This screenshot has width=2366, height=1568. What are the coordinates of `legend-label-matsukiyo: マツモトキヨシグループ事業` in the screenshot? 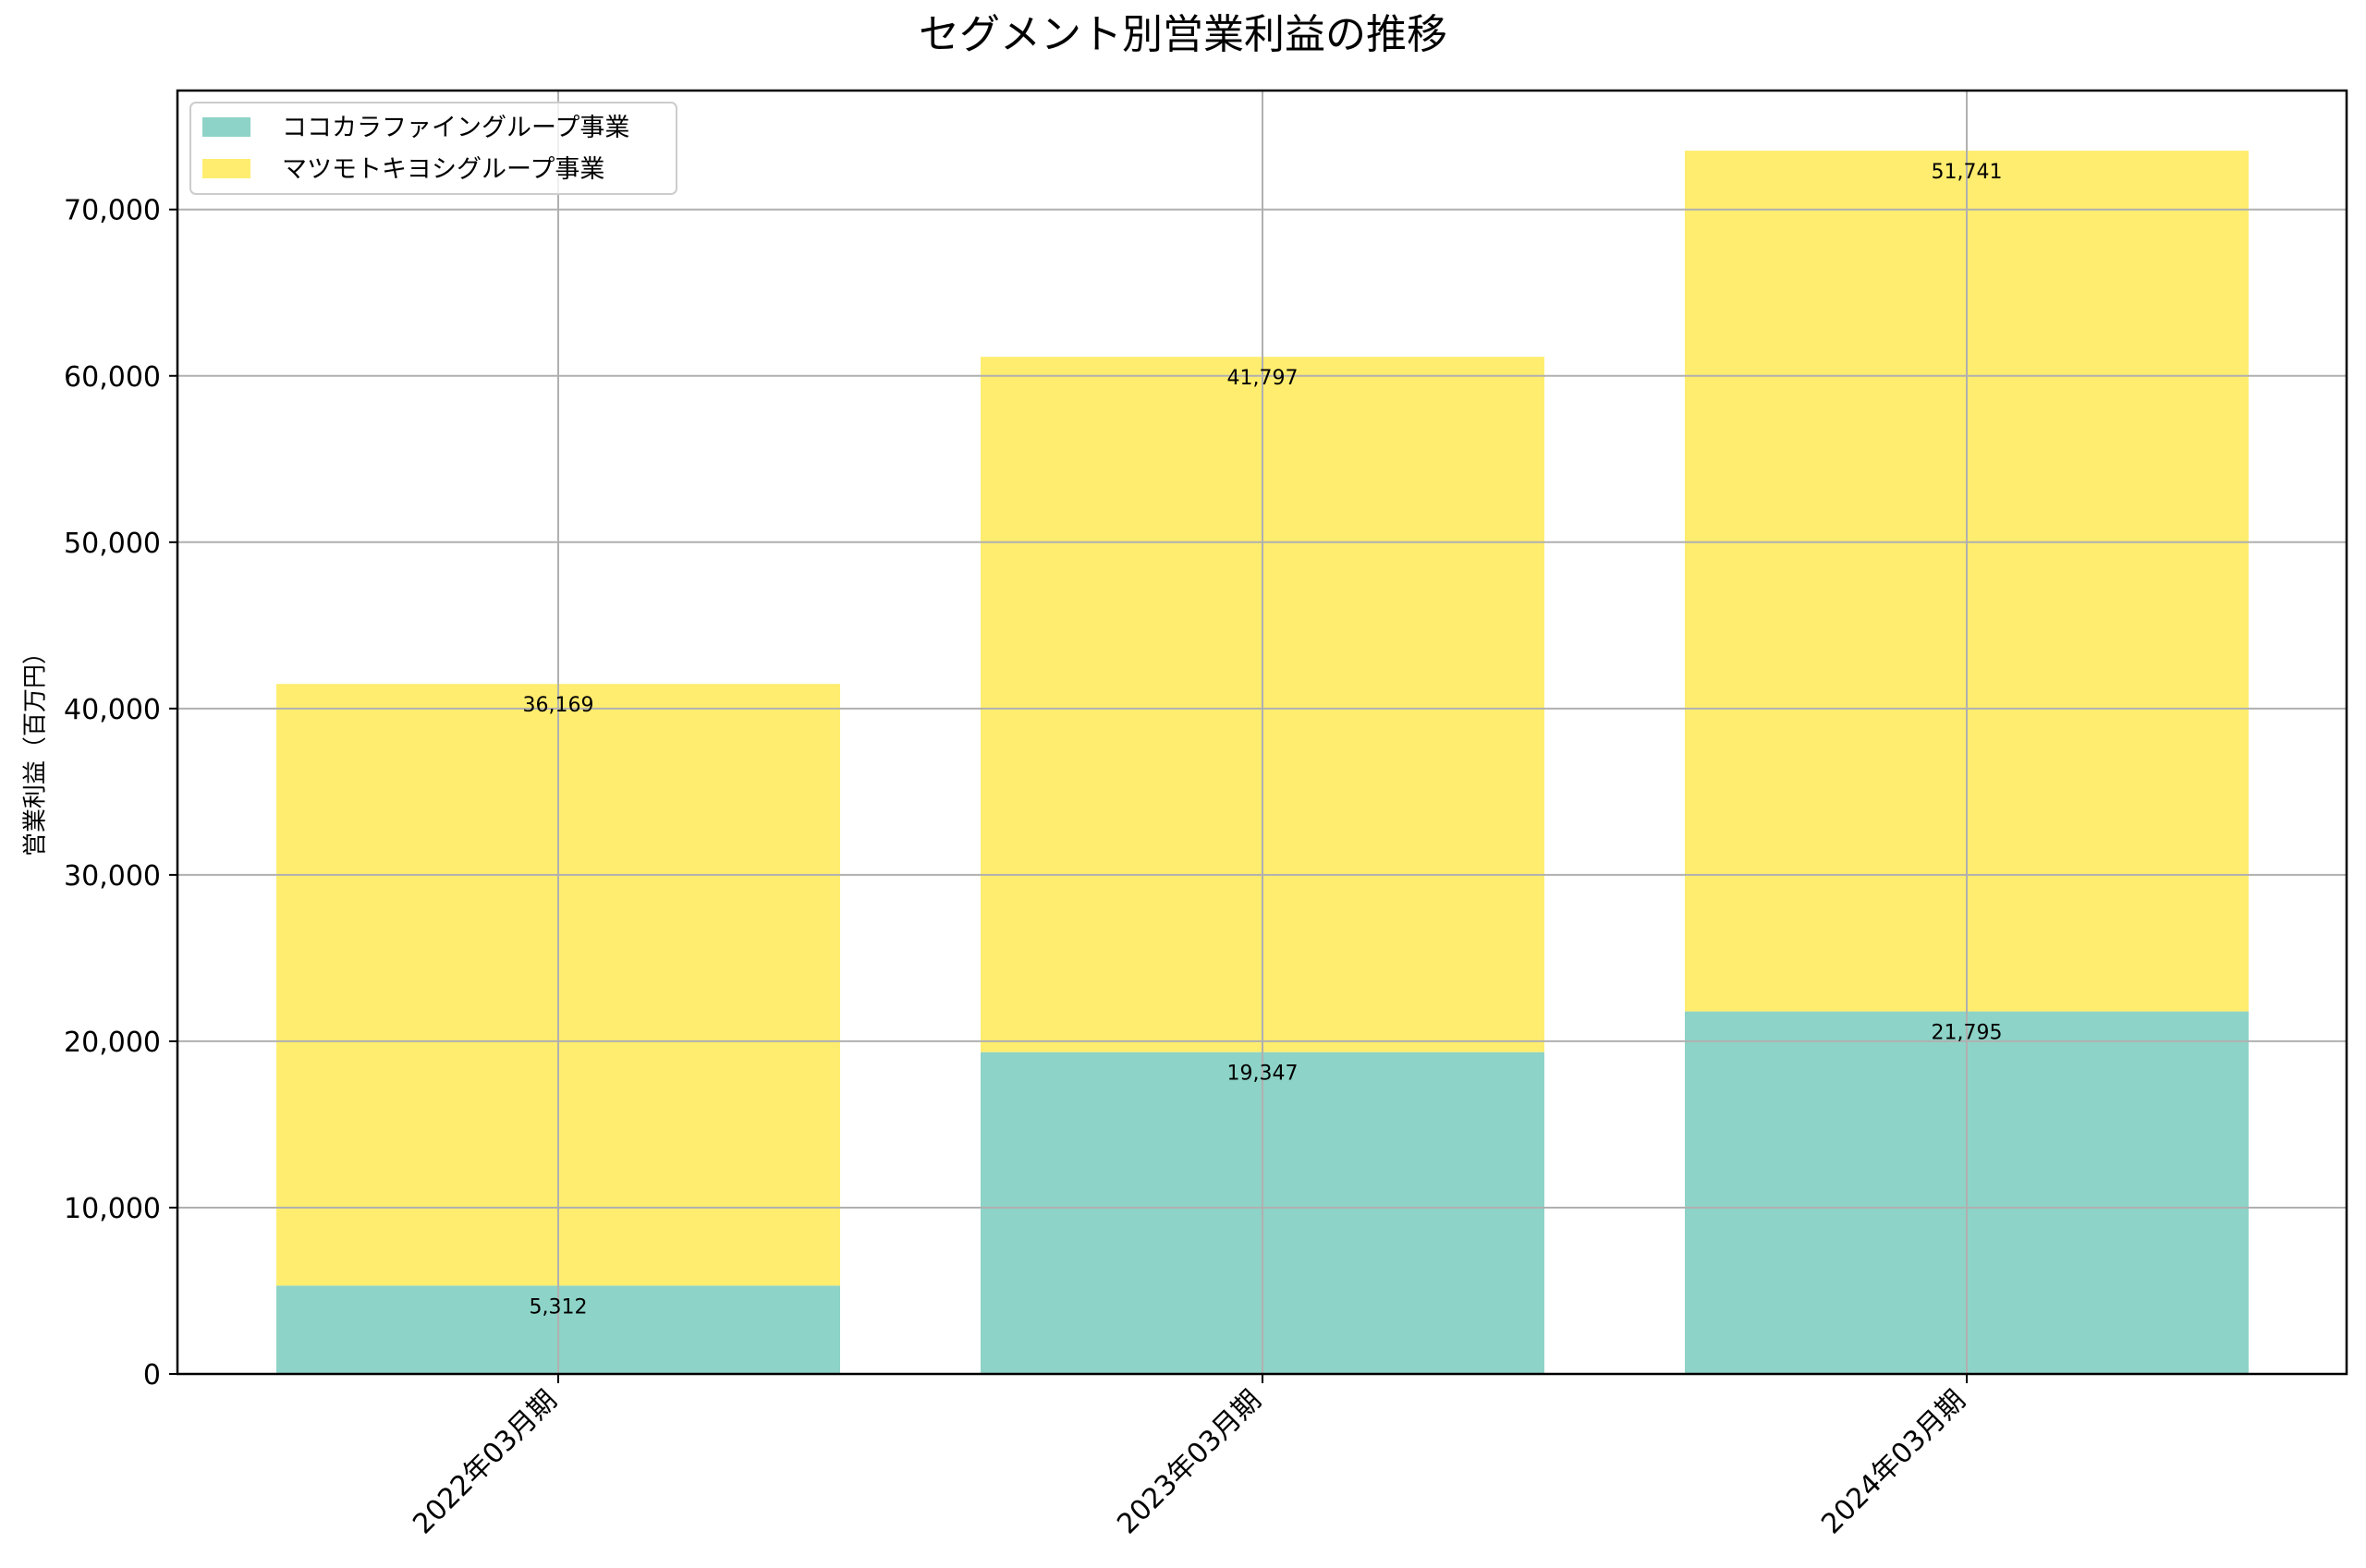 It's located at (443, 169).